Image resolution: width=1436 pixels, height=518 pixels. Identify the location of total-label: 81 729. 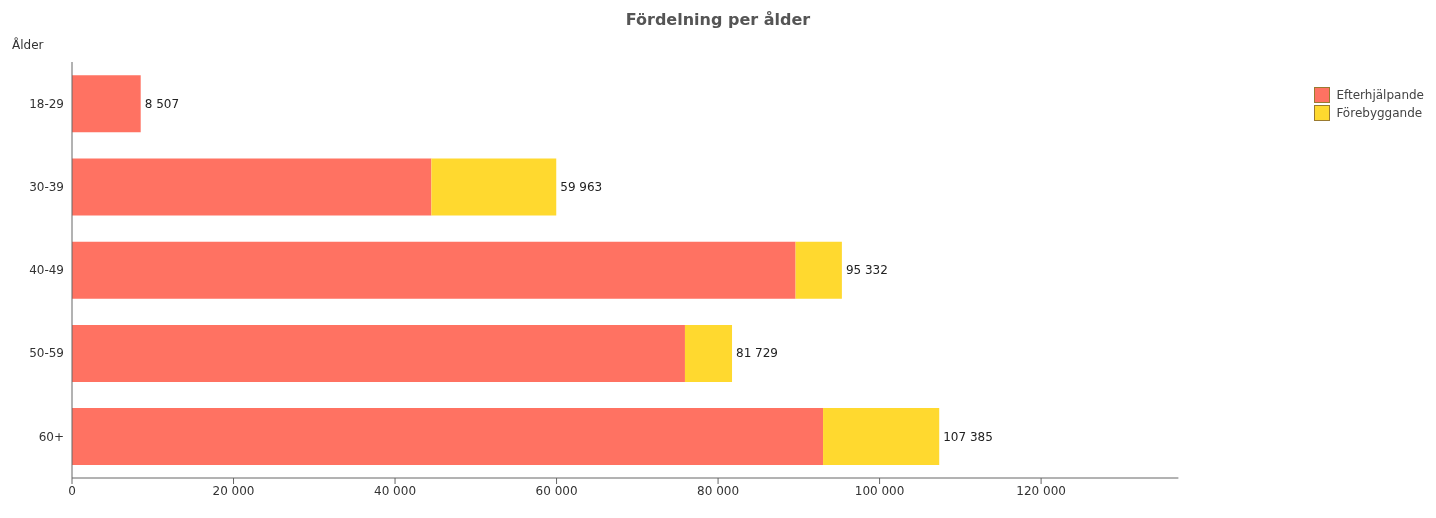
(757, 353).